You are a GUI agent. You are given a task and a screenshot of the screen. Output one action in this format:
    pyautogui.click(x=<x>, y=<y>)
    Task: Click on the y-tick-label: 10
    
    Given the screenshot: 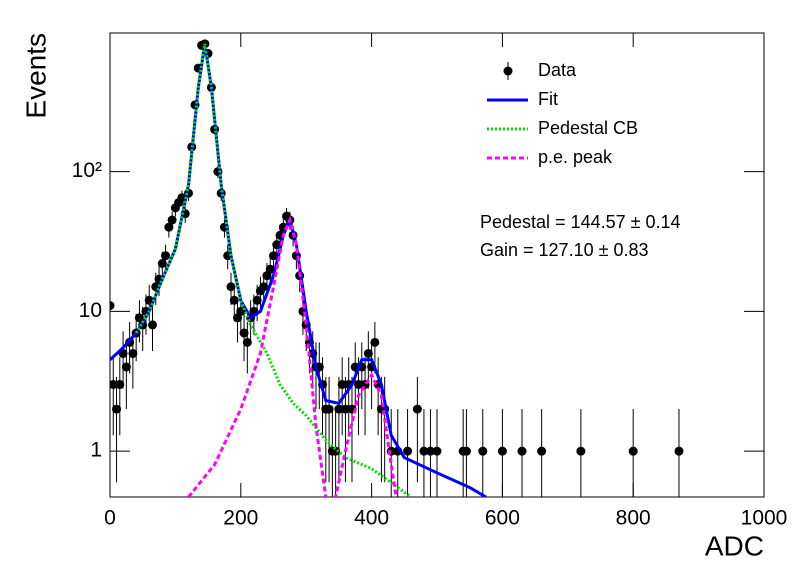 What is the action you would take?
    pyautogui.click(x=90, y=310)
    